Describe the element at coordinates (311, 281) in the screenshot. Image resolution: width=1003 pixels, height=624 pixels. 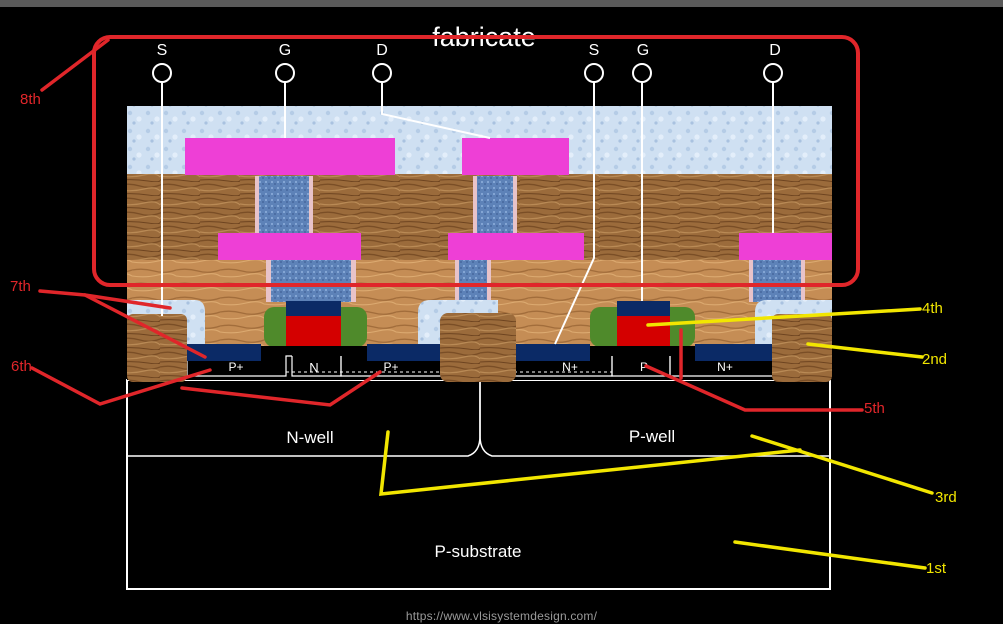
I see `via-lower-gate-left` at that location.